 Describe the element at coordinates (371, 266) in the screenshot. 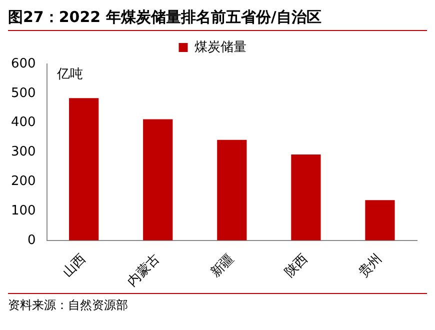

I see `x-tick-label: 贵州` at that location.